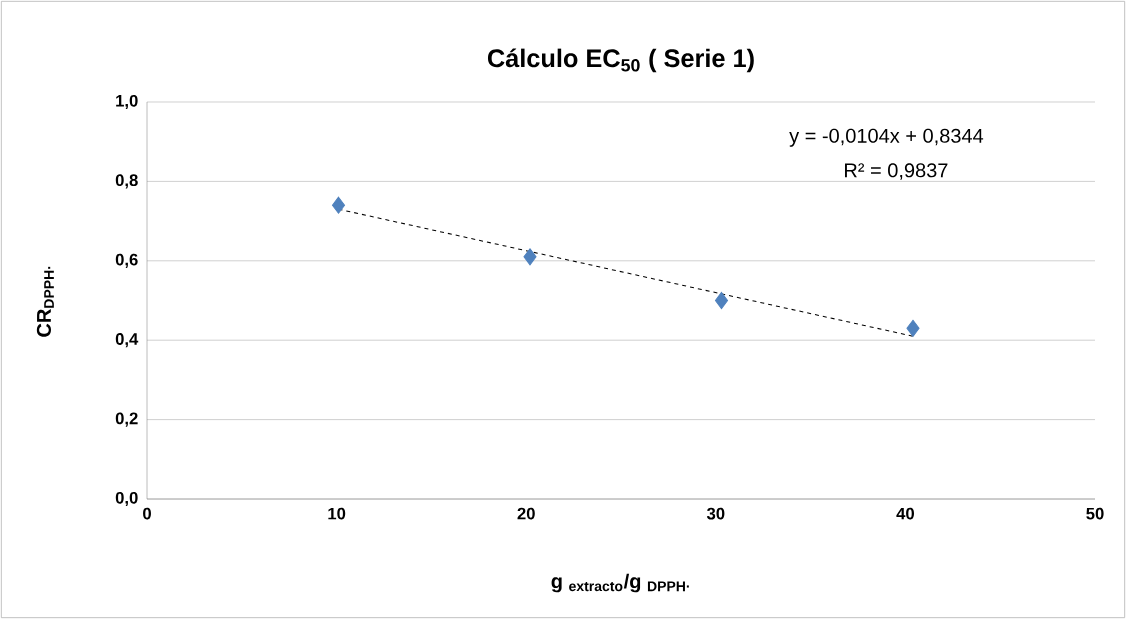  I want to click on x-tick-label: 20, so click(526, 513).